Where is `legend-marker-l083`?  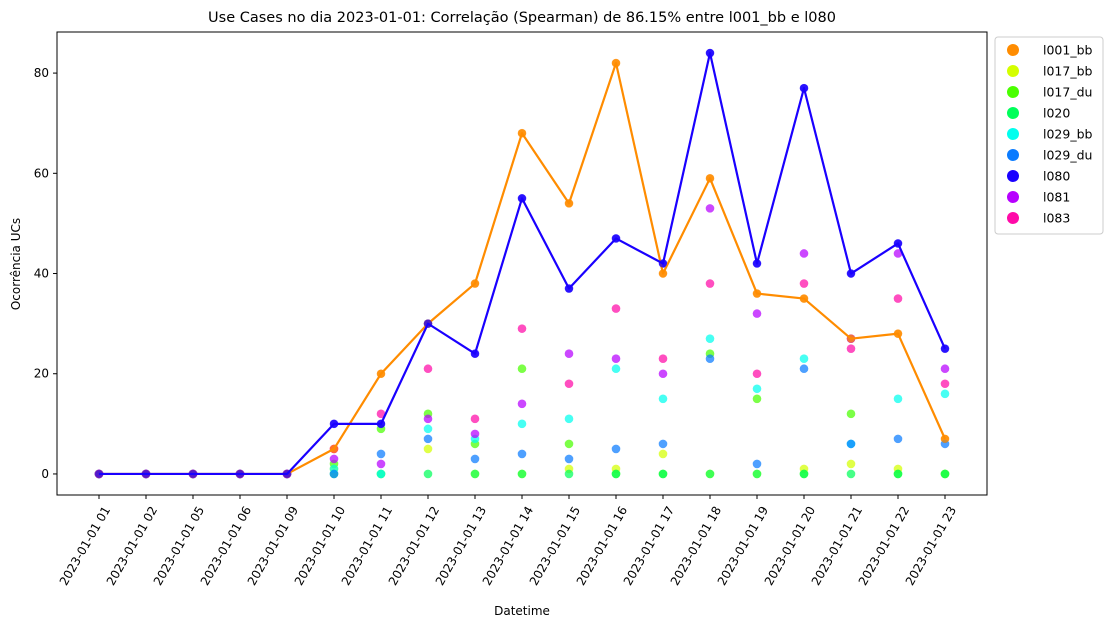
legend-marker-l083 is located at coordinates (1013, 218).